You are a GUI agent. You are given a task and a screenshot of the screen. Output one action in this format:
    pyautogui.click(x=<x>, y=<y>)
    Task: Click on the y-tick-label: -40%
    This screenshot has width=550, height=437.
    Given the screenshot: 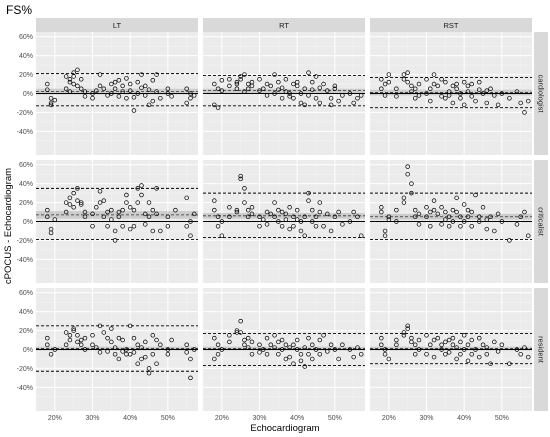 What is the action you would take?
    pyautogui.click(x=25, y=132)
    